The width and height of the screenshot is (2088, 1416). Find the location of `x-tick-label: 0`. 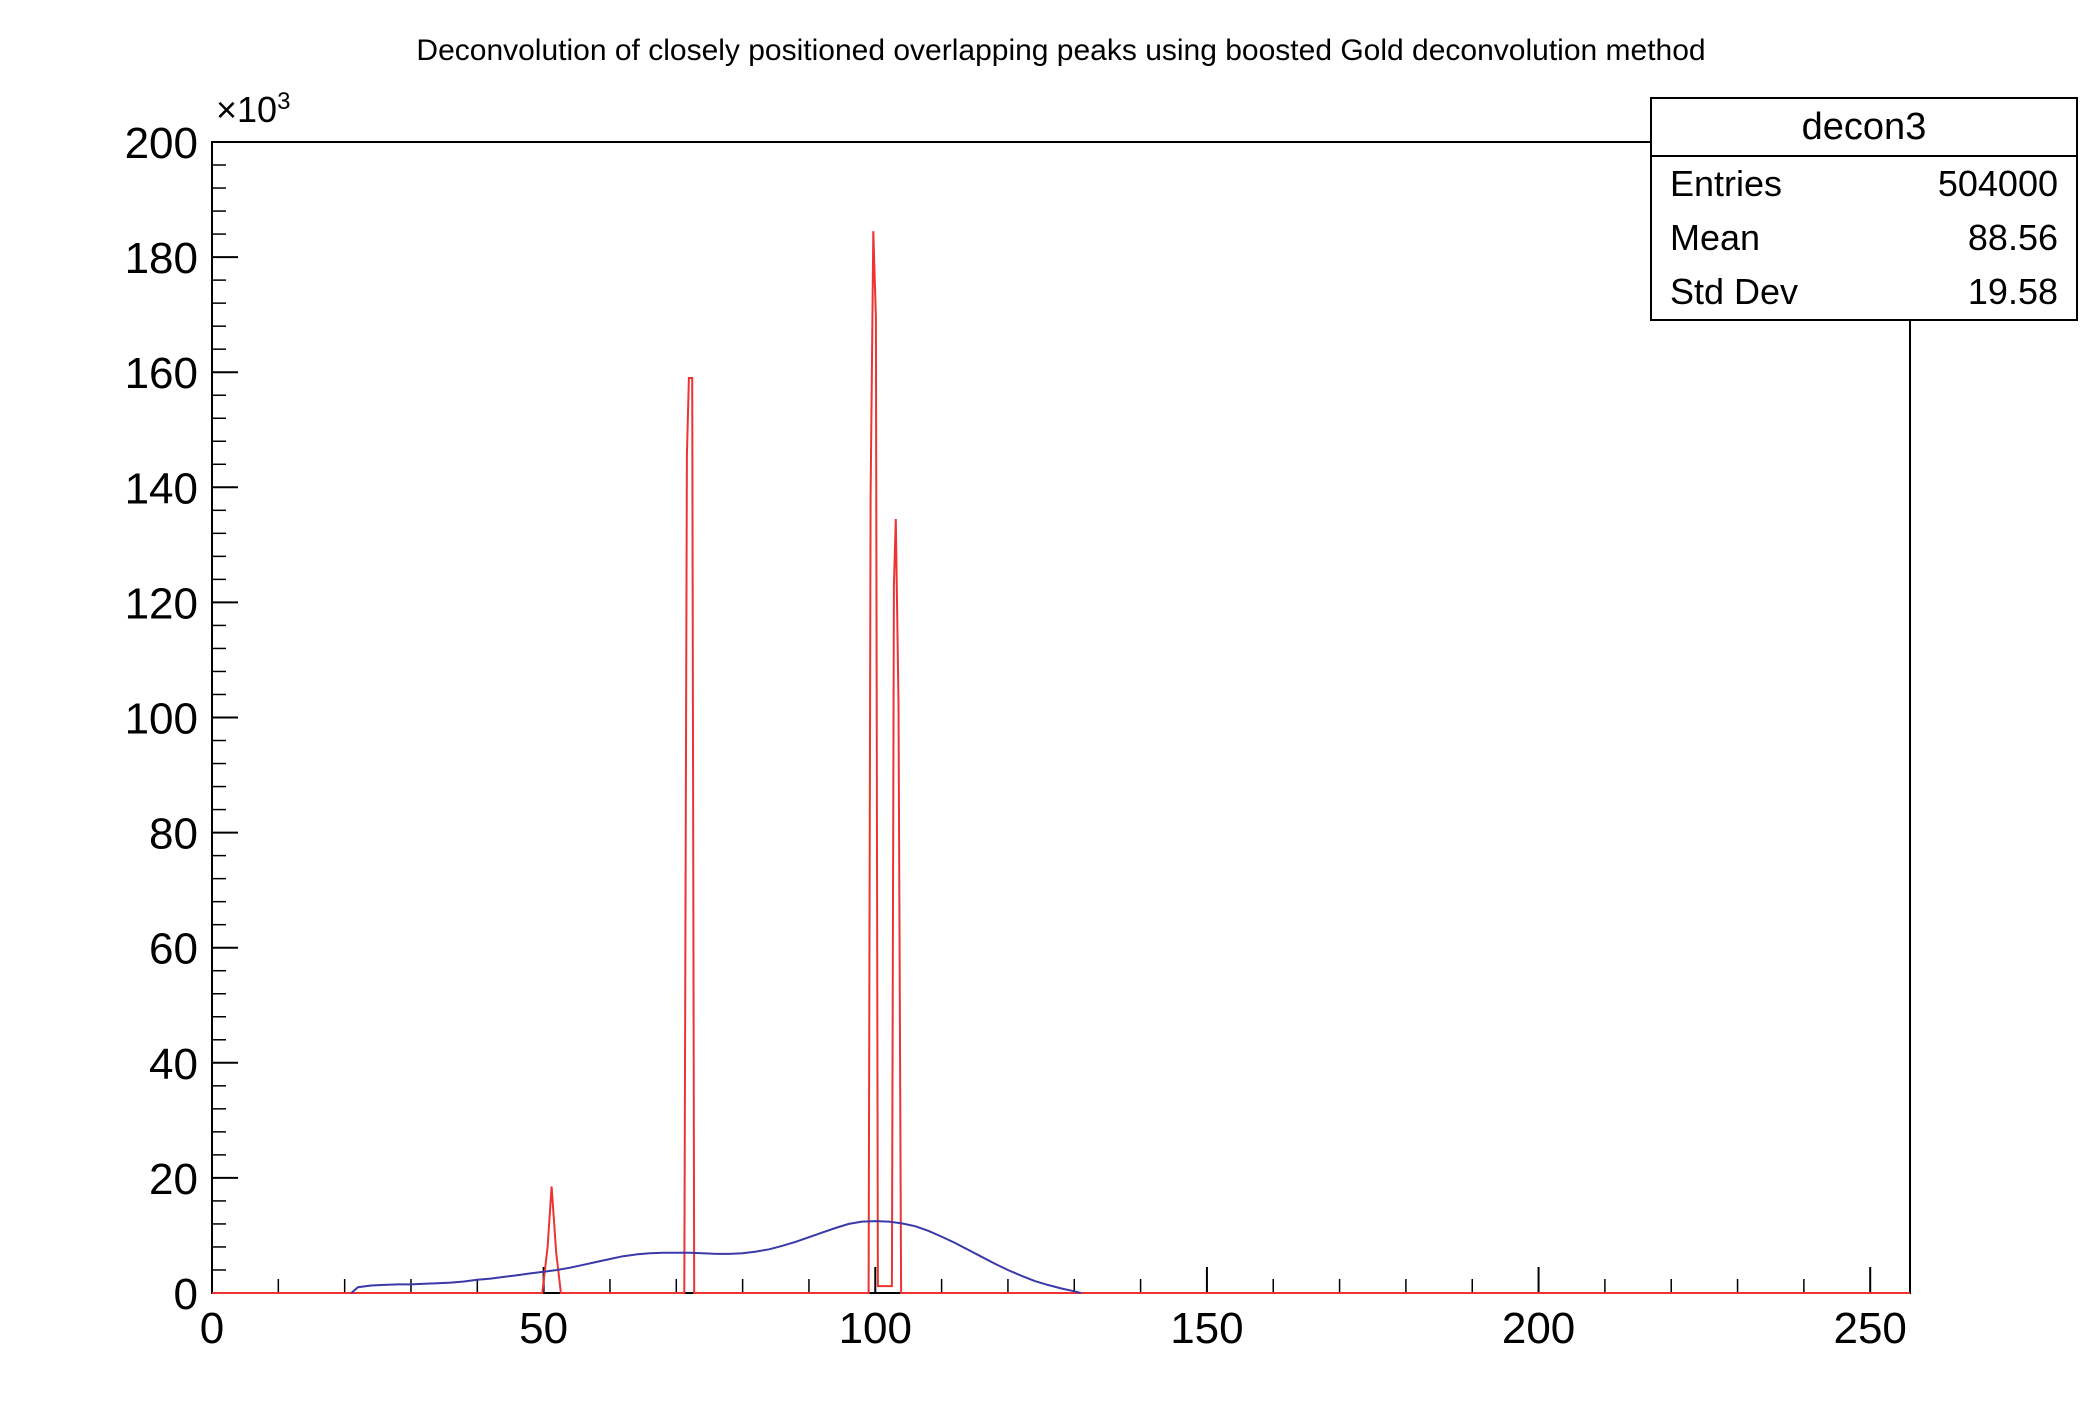

x-tick-label: 0 is located at coordinates (212, 1328).